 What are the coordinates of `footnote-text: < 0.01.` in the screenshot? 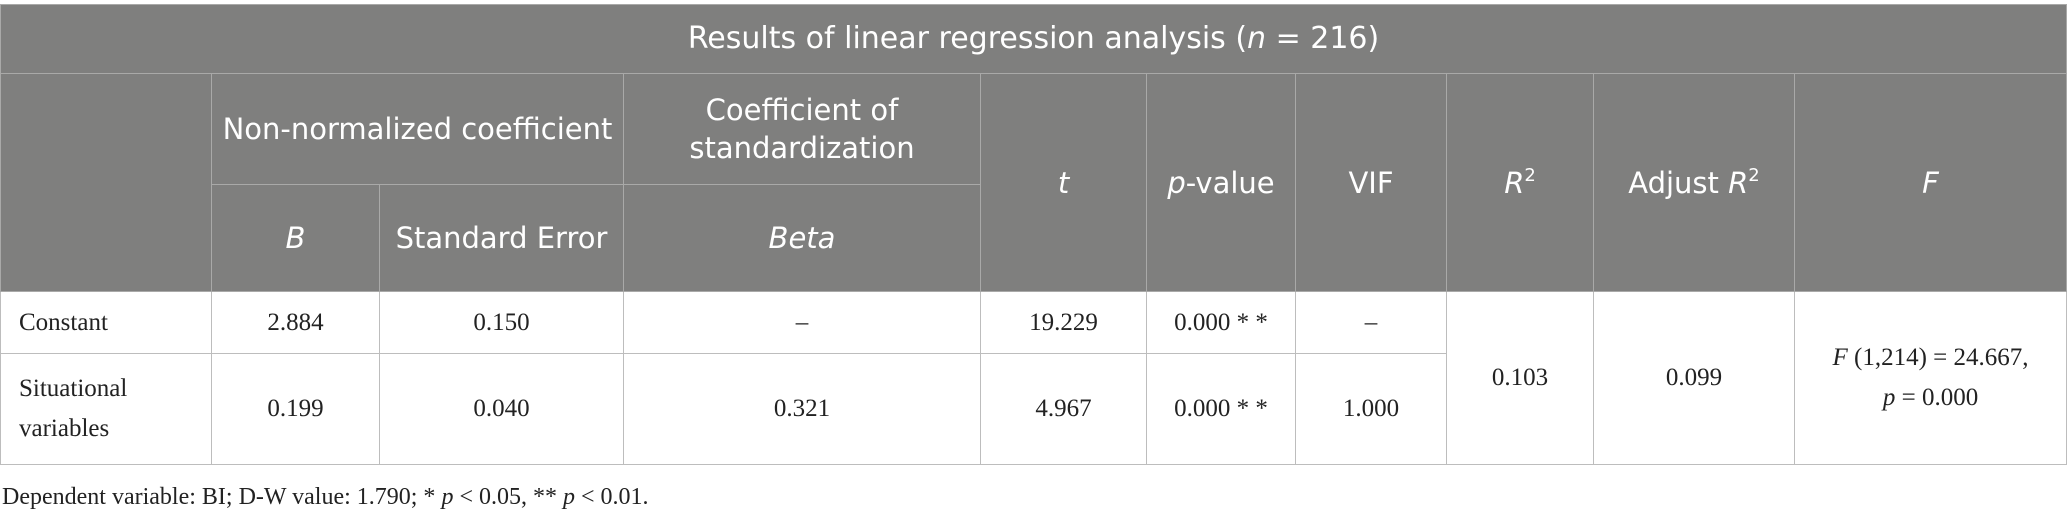 It's located at (611, 497).